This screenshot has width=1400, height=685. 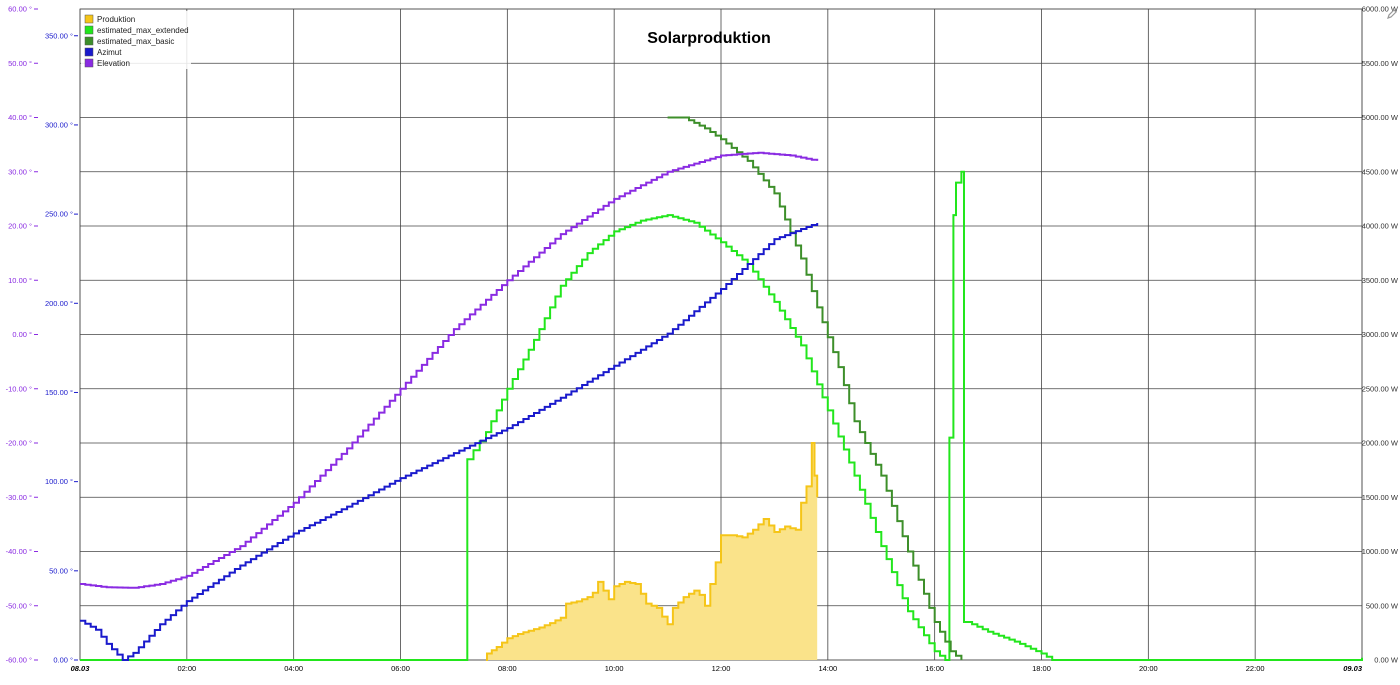 What do you see at coordinates (186, 668) in the screenshot?
I see `x-tick-label: 02:00` at bounding box center [186, 668].